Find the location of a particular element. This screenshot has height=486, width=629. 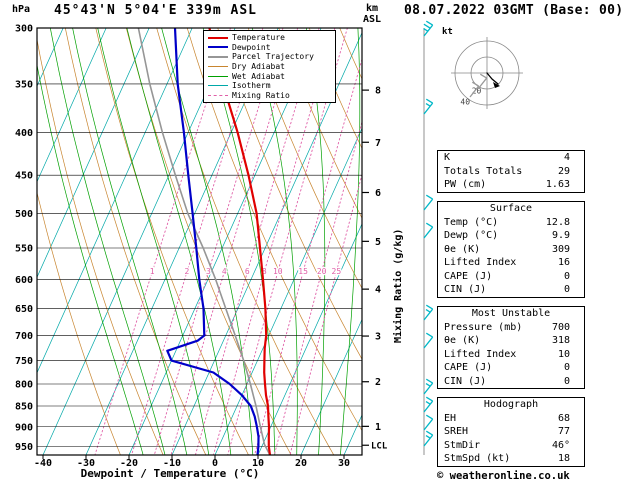

stat-label: Temp (°C) is located at coordinates (471, 222).